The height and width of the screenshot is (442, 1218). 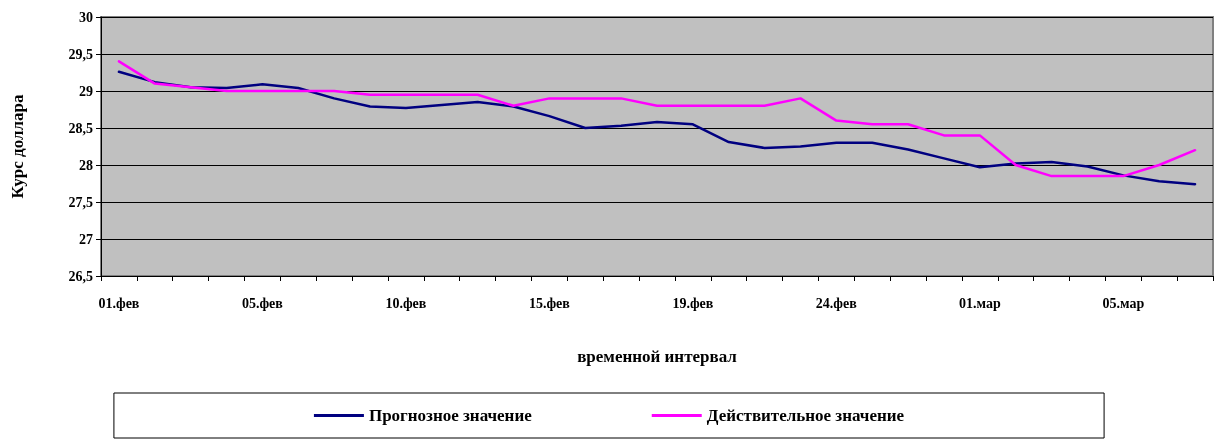 What do you see at coordinates (80, 276) in the screenshot?
I see `y-tick-label: 26,5` at bounding box center [80, 276].